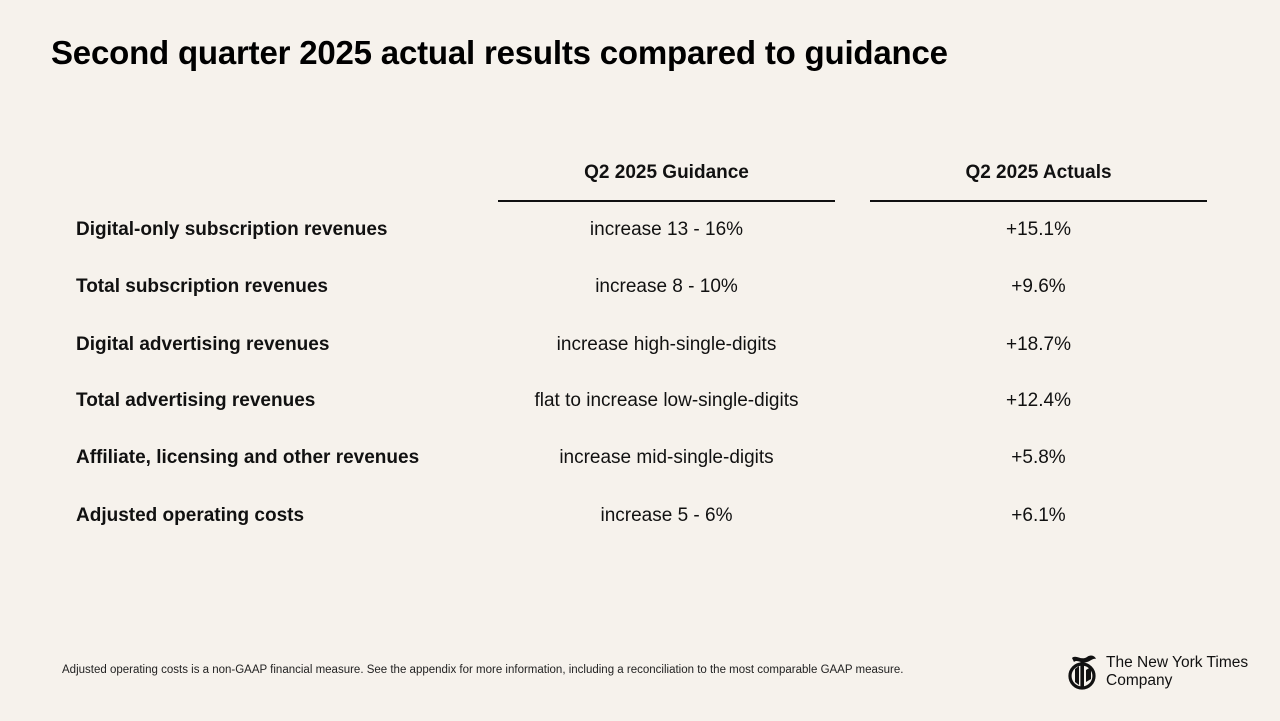 Image resolution: width=1280 pixels, height=721 pixels. Describe the element at coordinates (666, 457) in the screenshot. I see `row-guidance: increase mid-single-digits` at that location.